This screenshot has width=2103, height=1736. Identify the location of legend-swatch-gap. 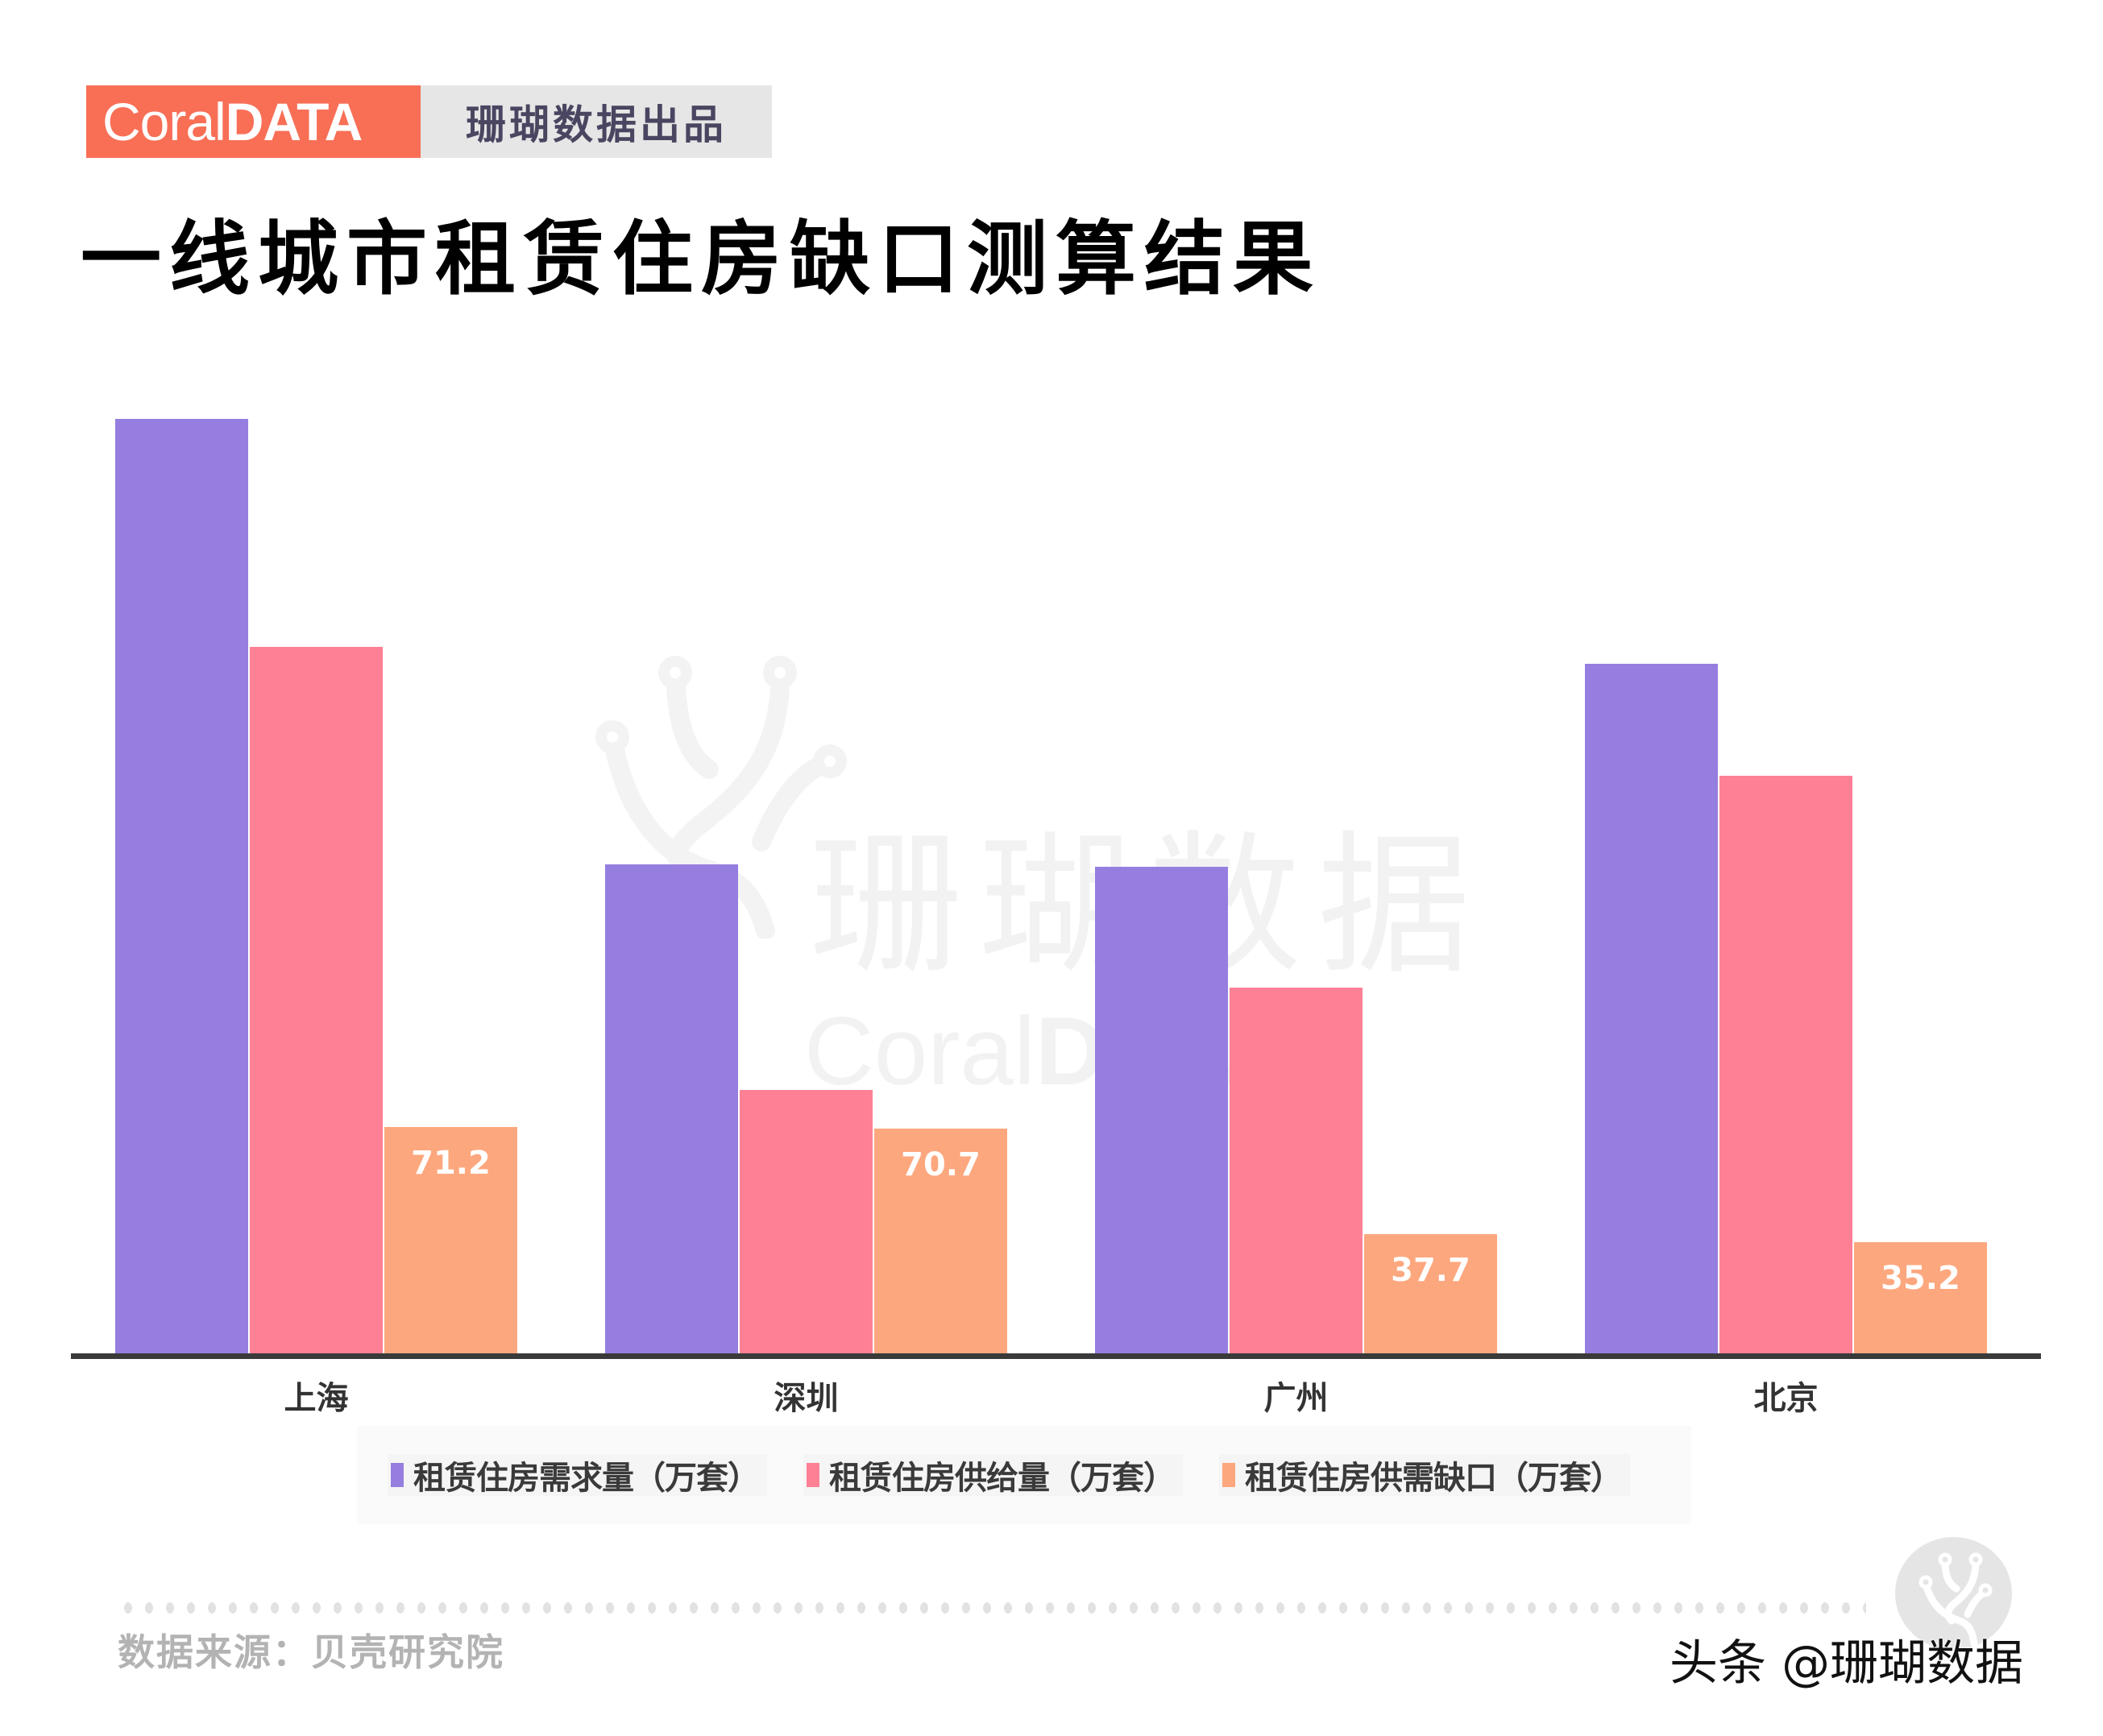
(1228, 1475).